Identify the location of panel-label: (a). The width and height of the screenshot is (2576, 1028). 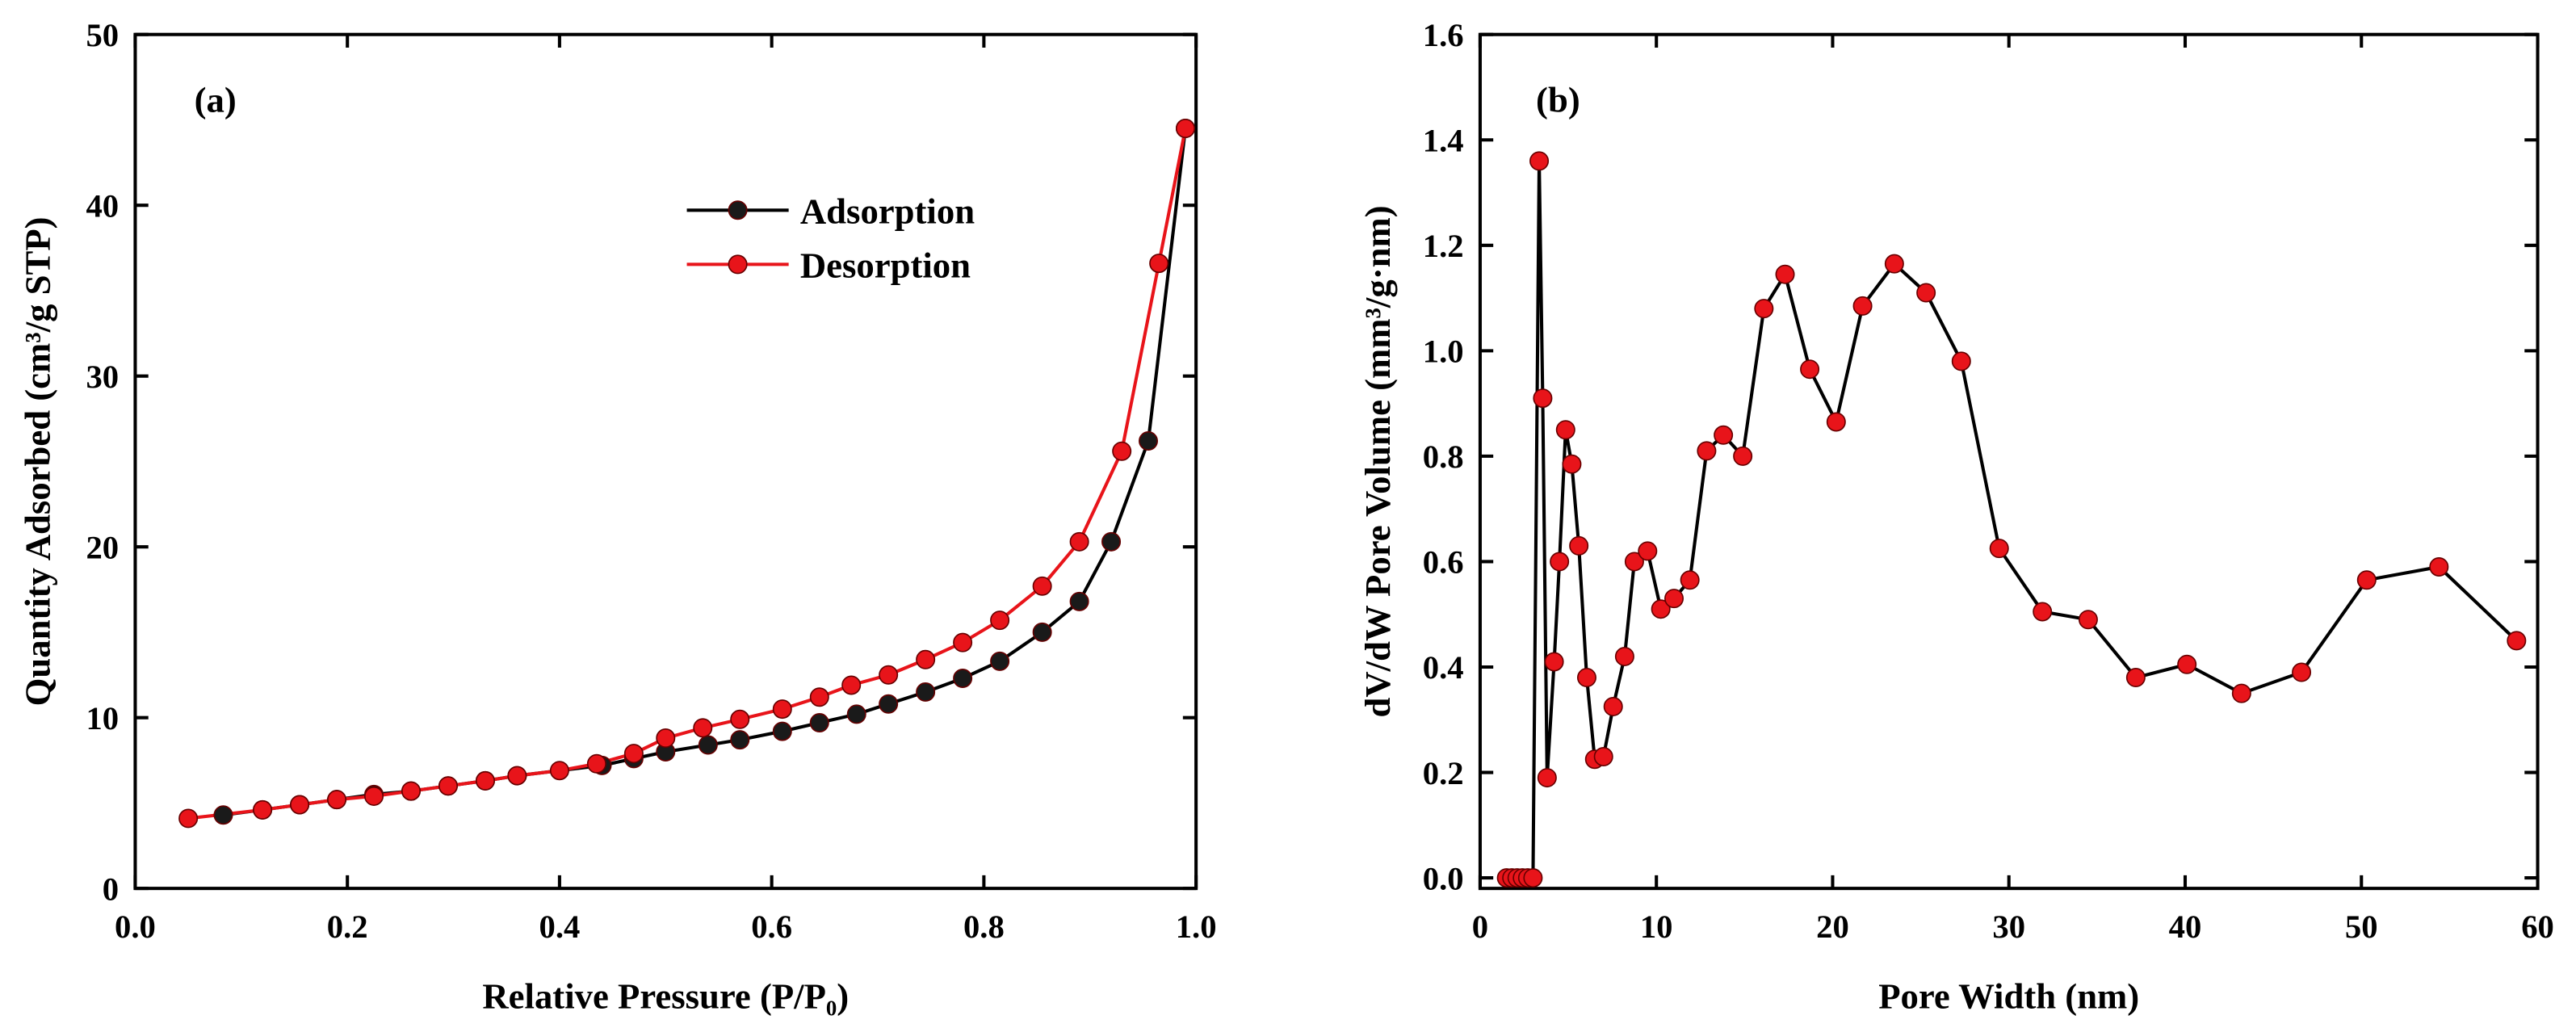
(216, 100).